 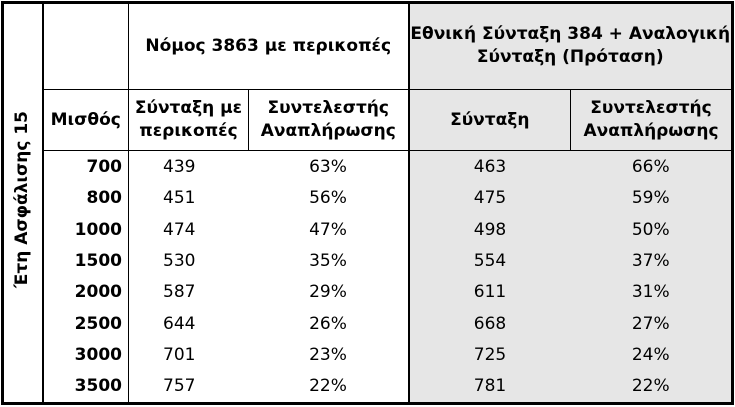 What do you see at coordinates (188, 120) in the screenshot?
I see `column-header: Σύνταξη με περικοπές` at bounding box center [188, 120].